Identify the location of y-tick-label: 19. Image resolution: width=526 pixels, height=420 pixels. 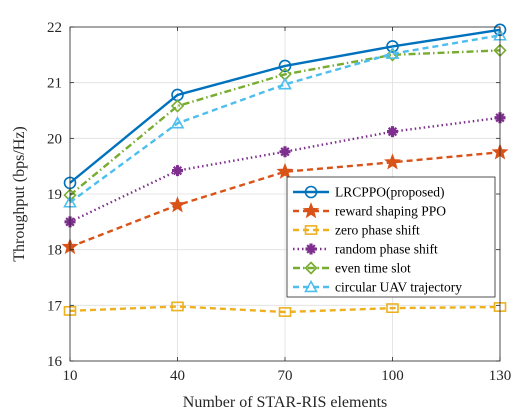
(54, 195).